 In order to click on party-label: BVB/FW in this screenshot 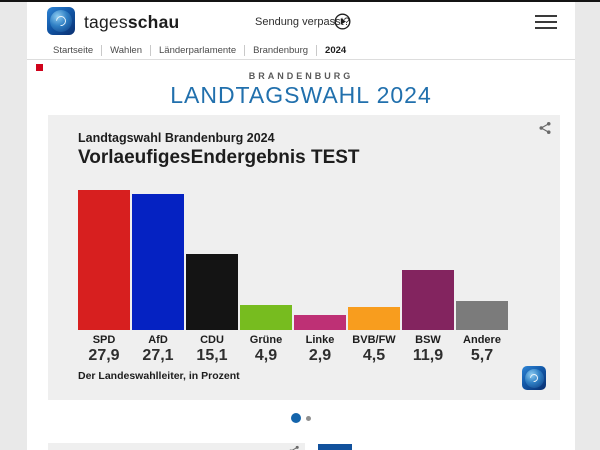, I will do `click(374, 340)`.